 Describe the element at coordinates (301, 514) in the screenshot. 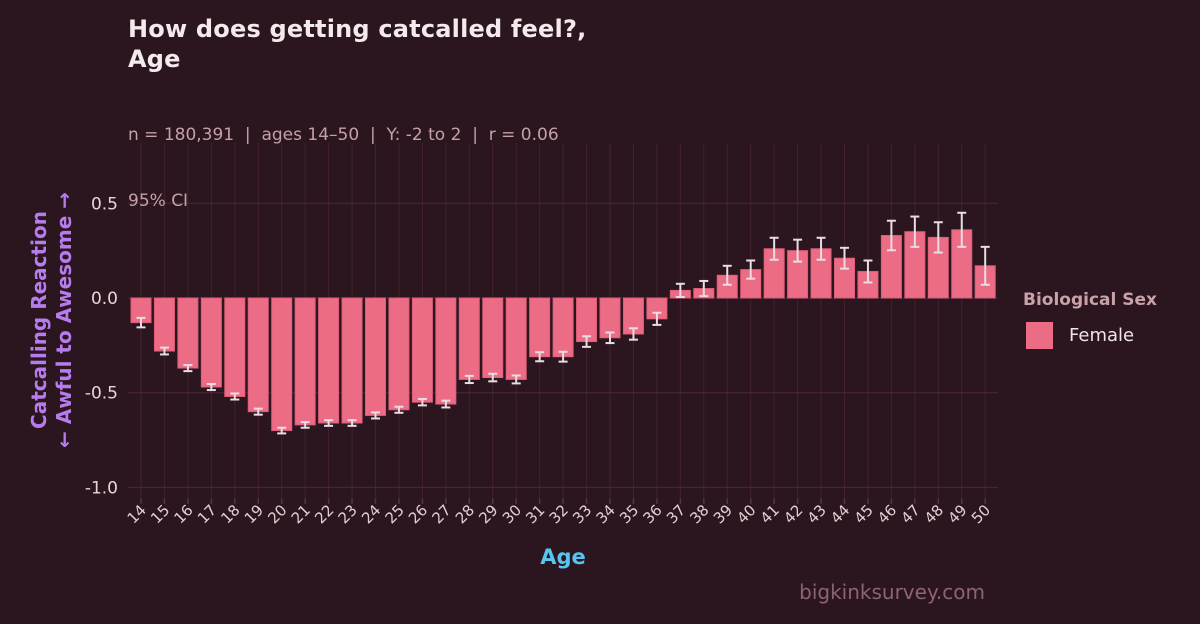

I see `x-tick-label: 21` at that location.